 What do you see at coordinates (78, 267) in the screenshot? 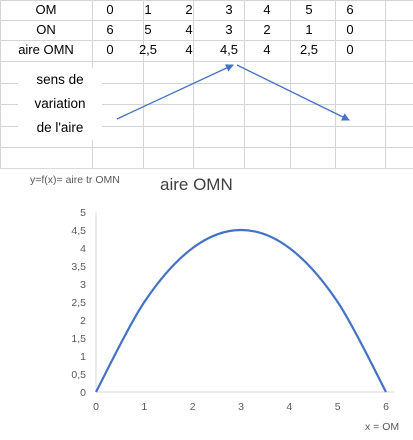
I see `y-tick-label: 3,5` at bounding box center [78, 267].